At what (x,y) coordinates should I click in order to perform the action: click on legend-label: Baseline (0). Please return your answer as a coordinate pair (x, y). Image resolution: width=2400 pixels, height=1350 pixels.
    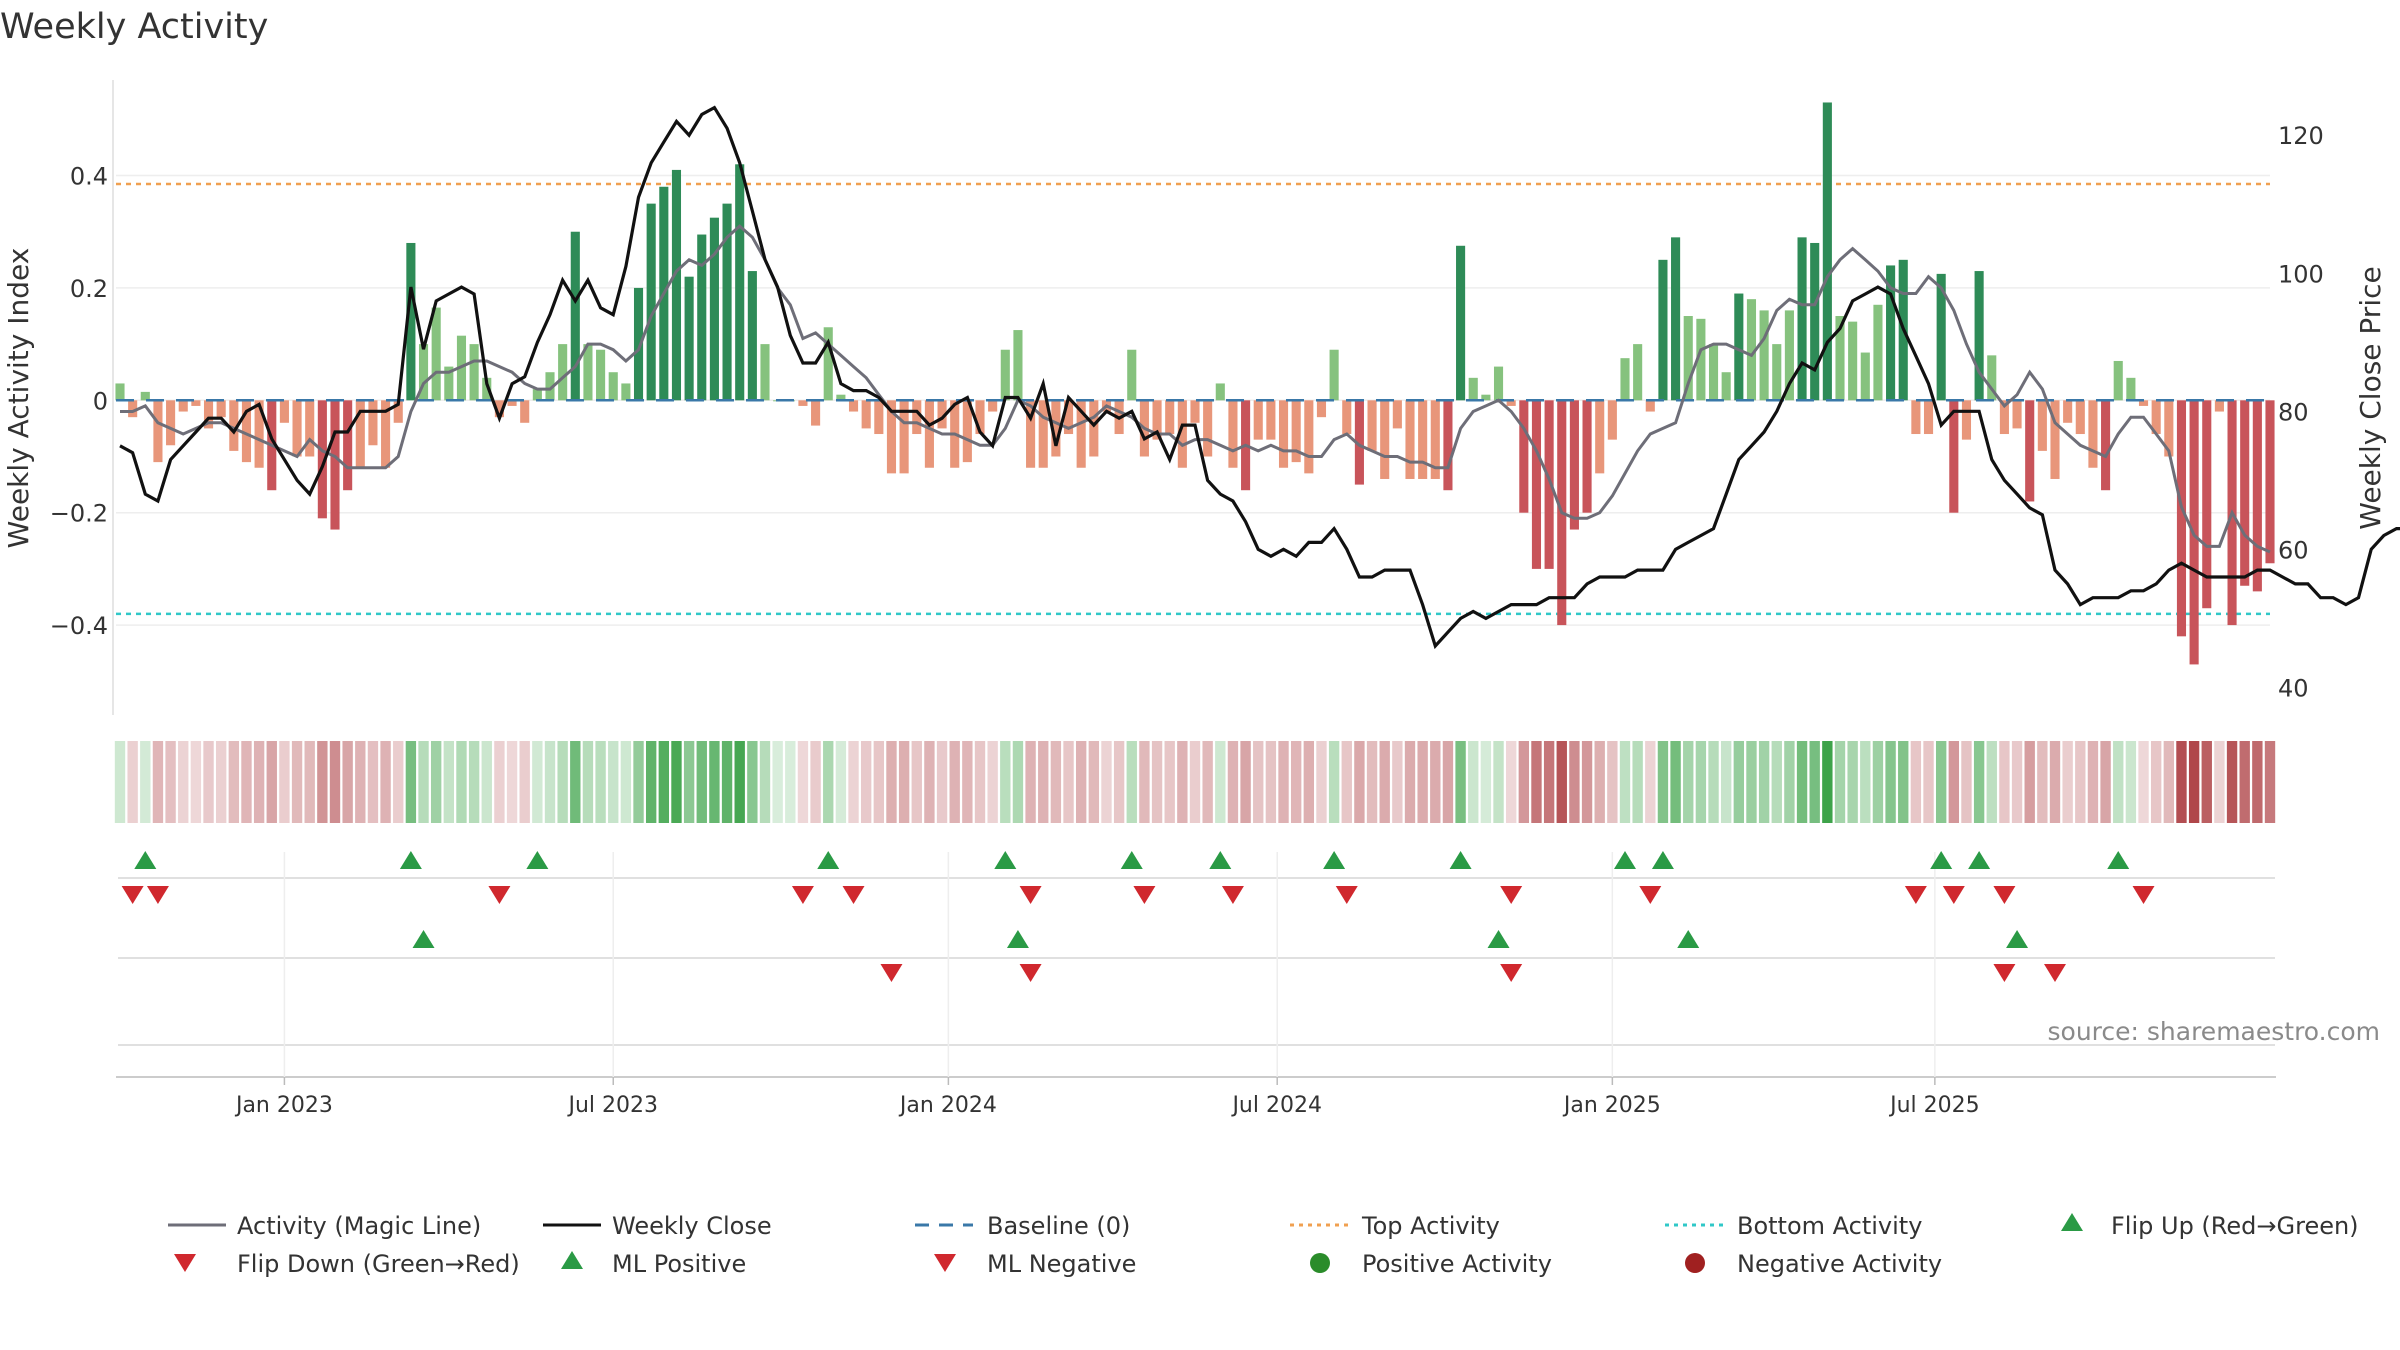
    Looking at the image, I should click on (1058, 1226).